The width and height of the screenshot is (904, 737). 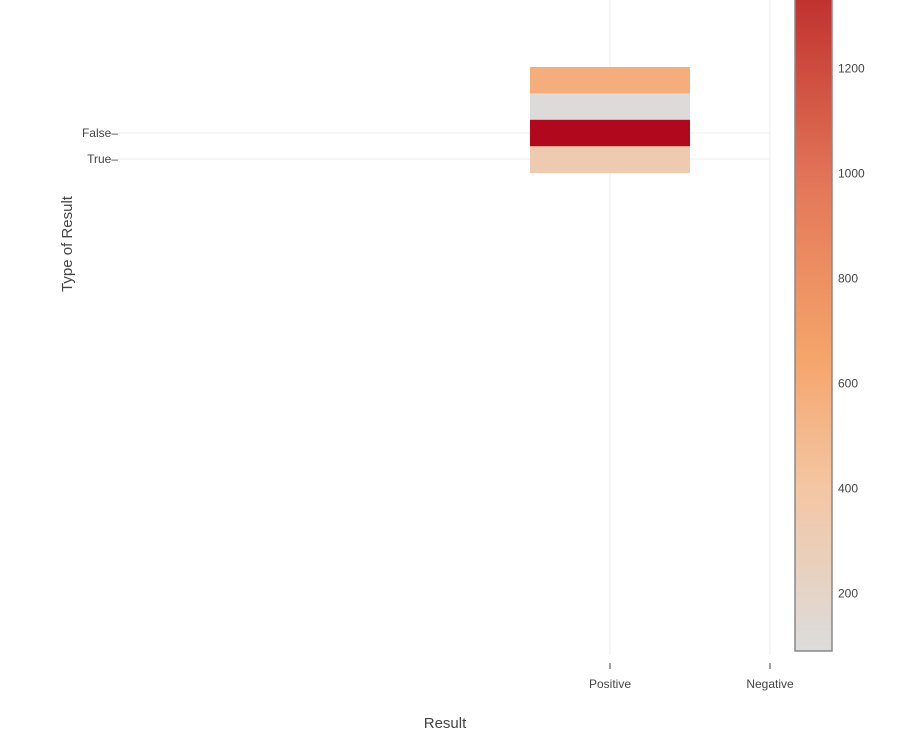 What do you see at coordinates (67, 243) in the screenshot?
I see `y-axis-title: Type of Result` at bounding box center [67, 243].